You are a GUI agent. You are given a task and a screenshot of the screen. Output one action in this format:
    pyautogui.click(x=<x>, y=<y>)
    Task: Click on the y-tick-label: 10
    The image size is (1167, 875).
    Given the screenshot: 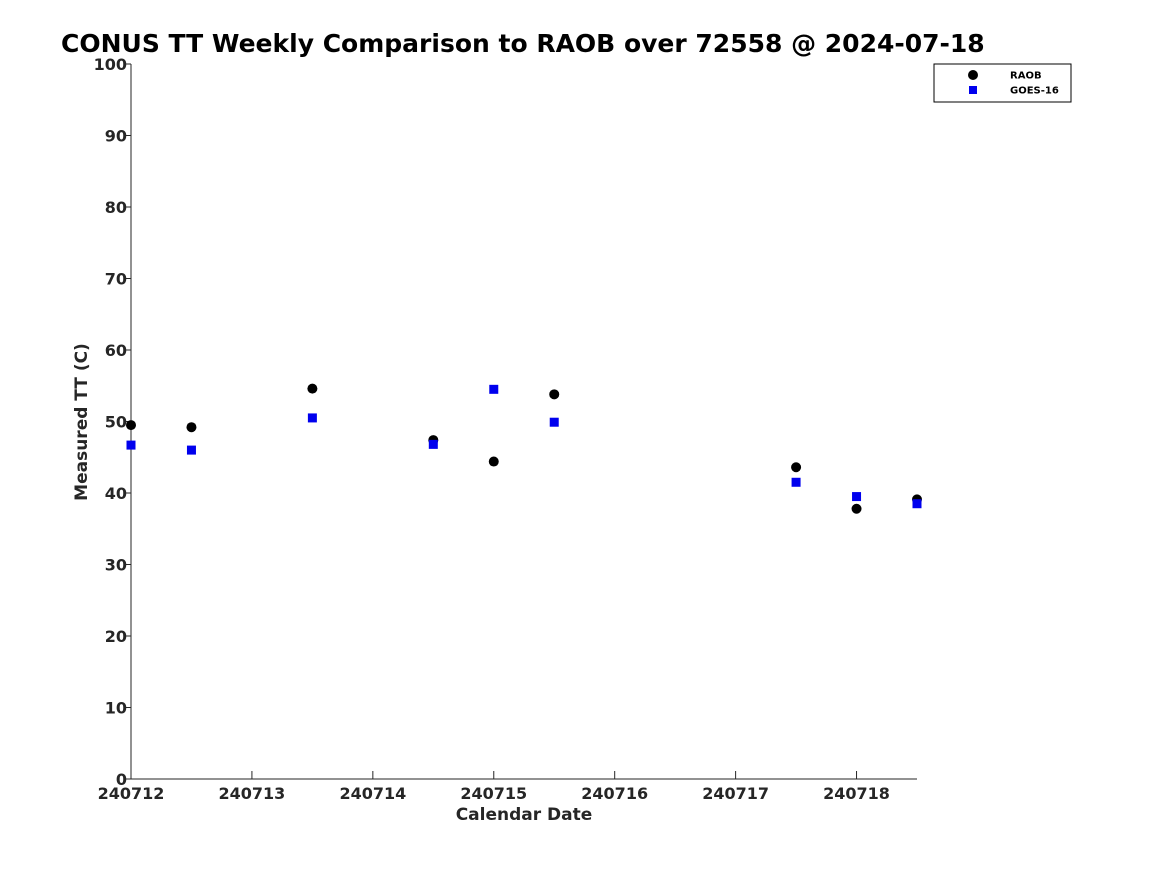 What is the action you would take?
    pyautogui.click(x=116, y=708)
    